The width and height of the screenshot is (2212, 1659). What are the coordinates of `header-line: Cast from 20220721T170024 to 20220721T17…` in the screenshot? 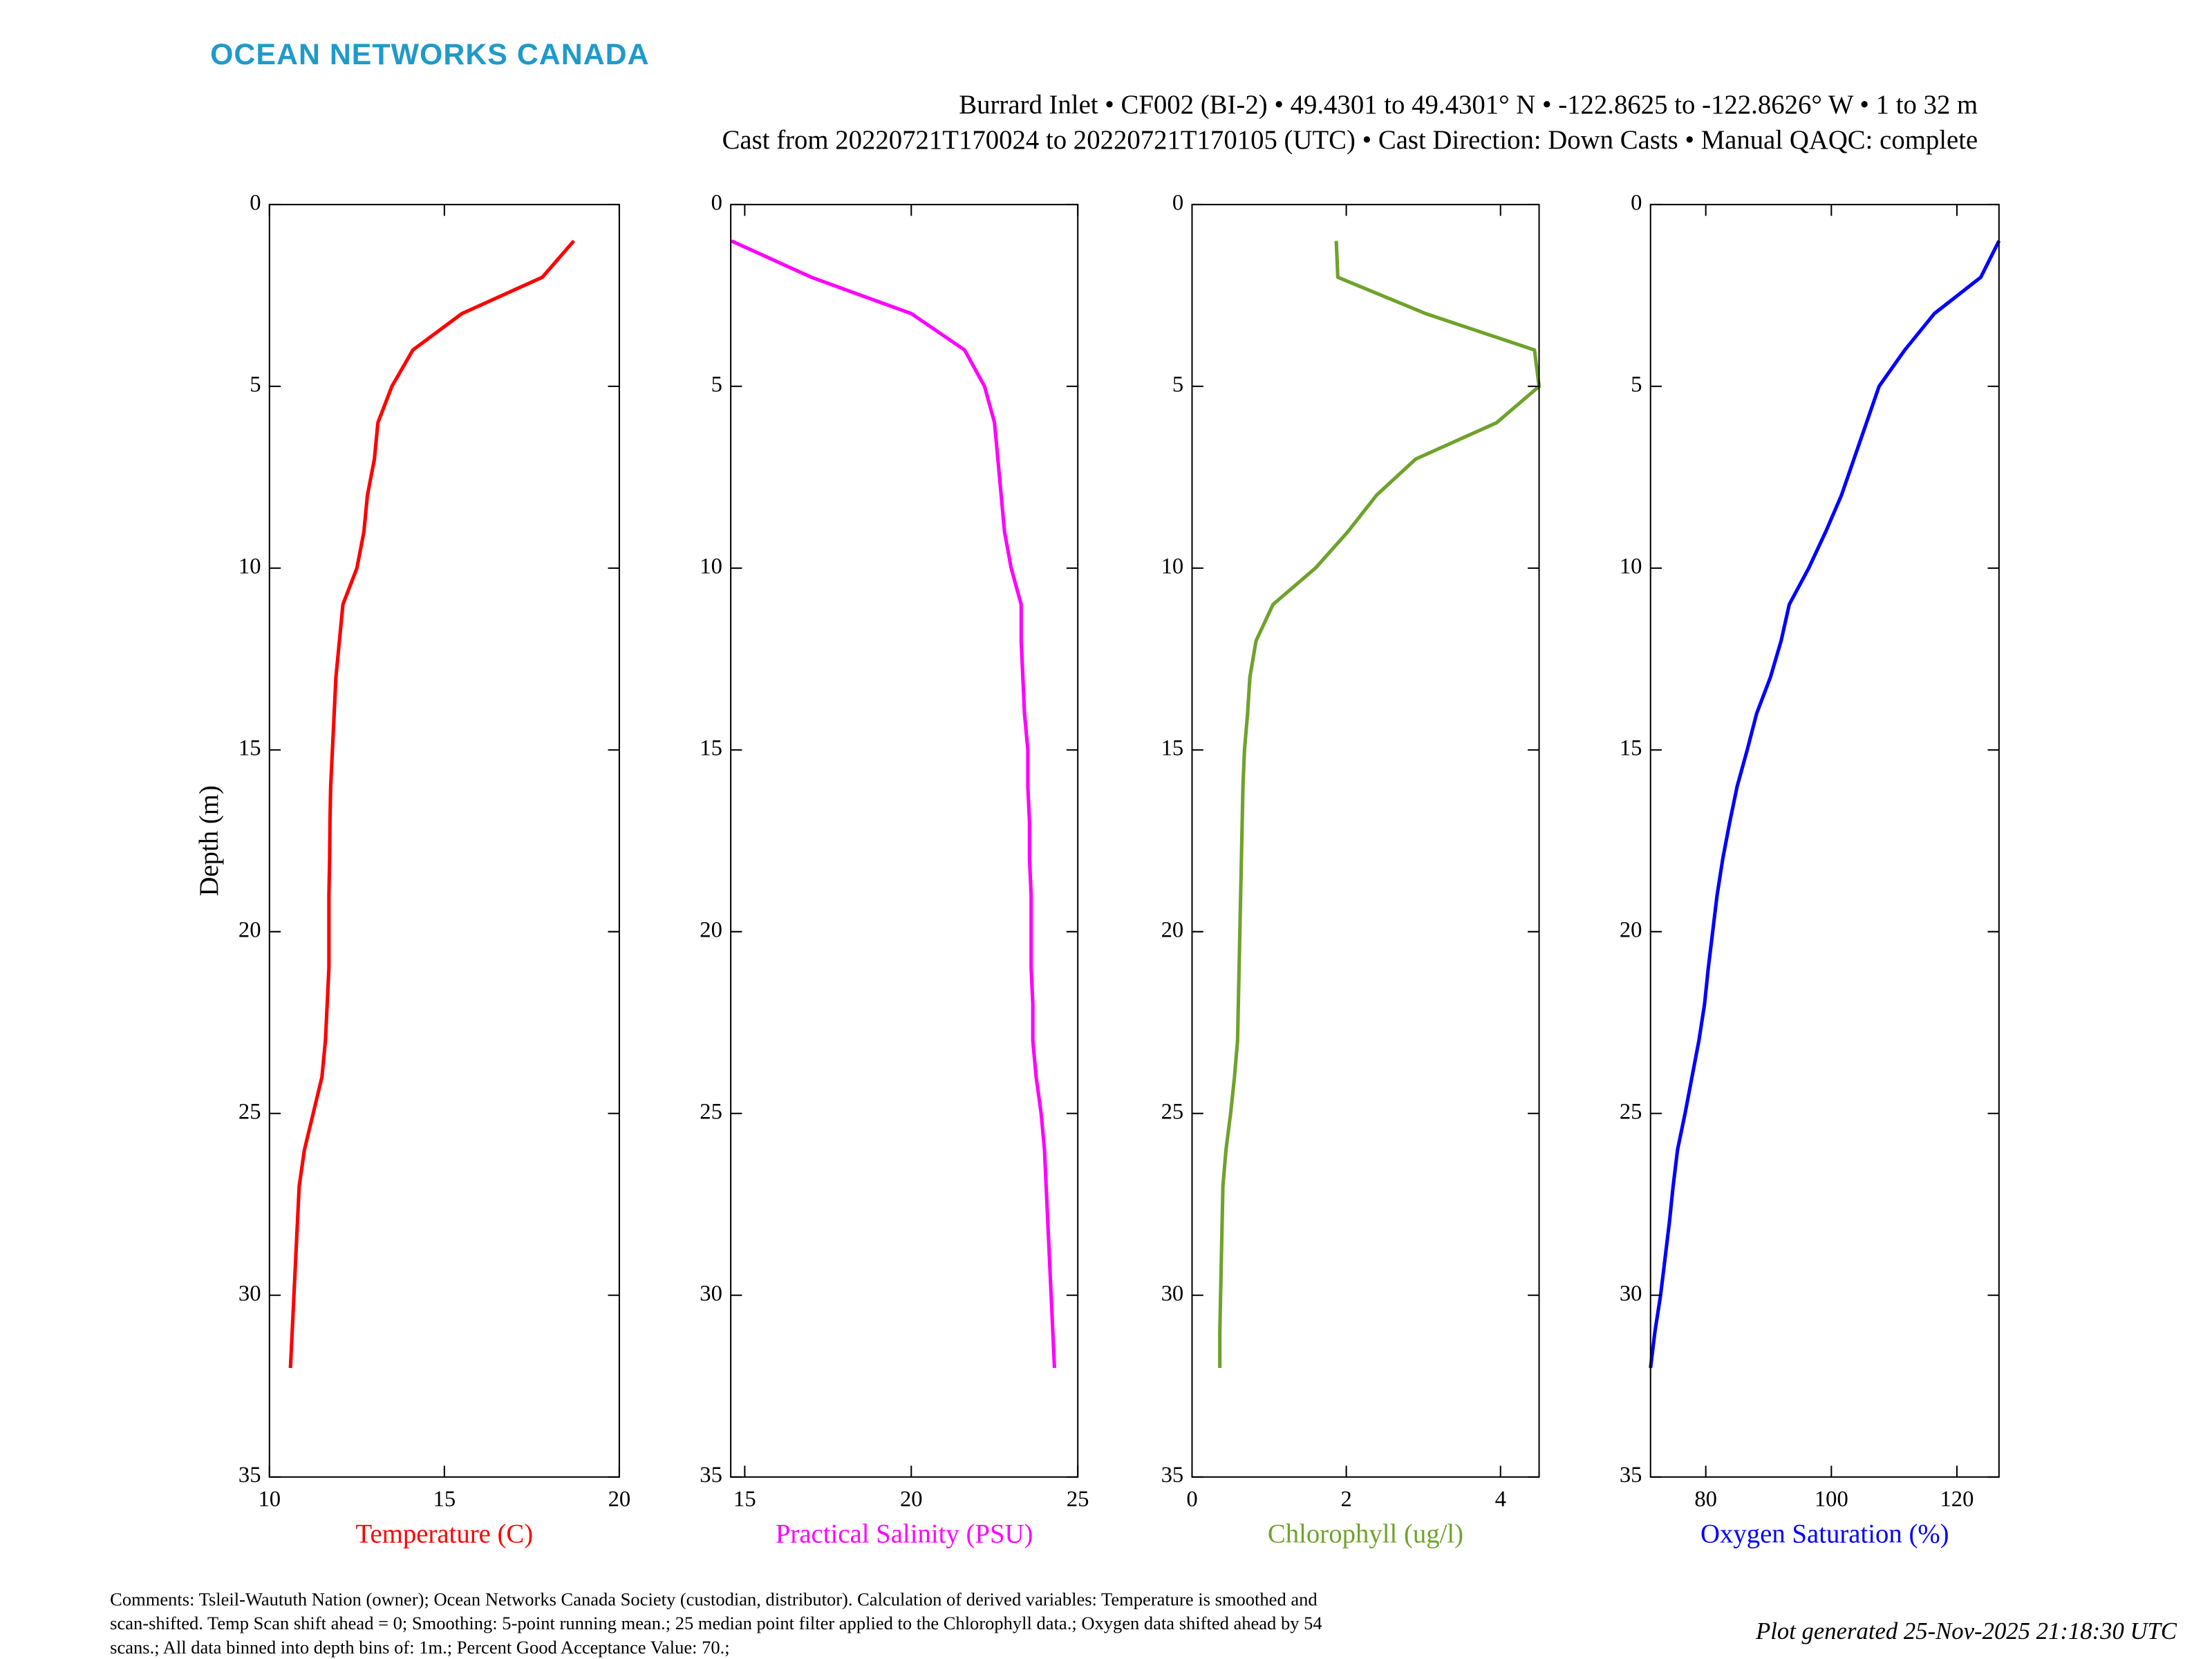 It's located at (1350, 140).